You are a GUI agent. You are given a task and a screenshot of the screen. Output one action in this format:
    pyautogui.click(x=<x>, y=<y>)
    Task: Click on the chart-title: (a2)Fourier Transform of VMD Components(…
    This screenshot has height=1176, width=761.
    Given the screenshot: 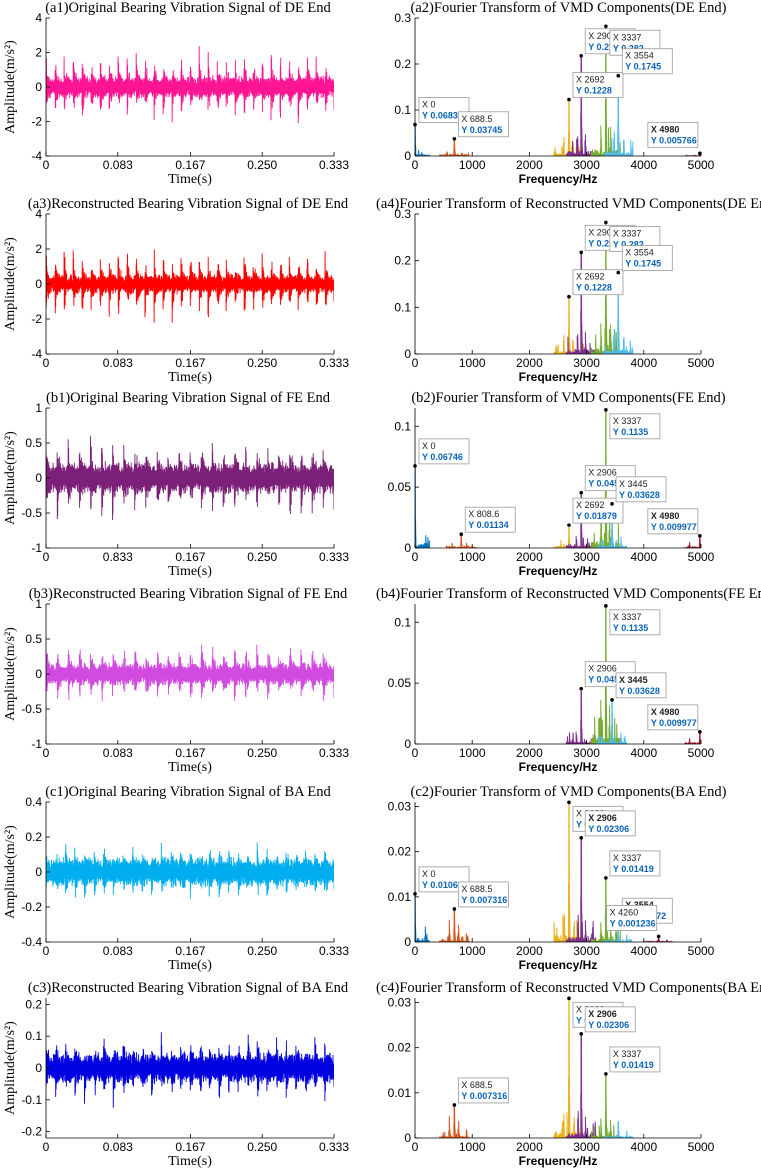 What is the action you would take?
    pyautogui.click(x=568, y=8)
    